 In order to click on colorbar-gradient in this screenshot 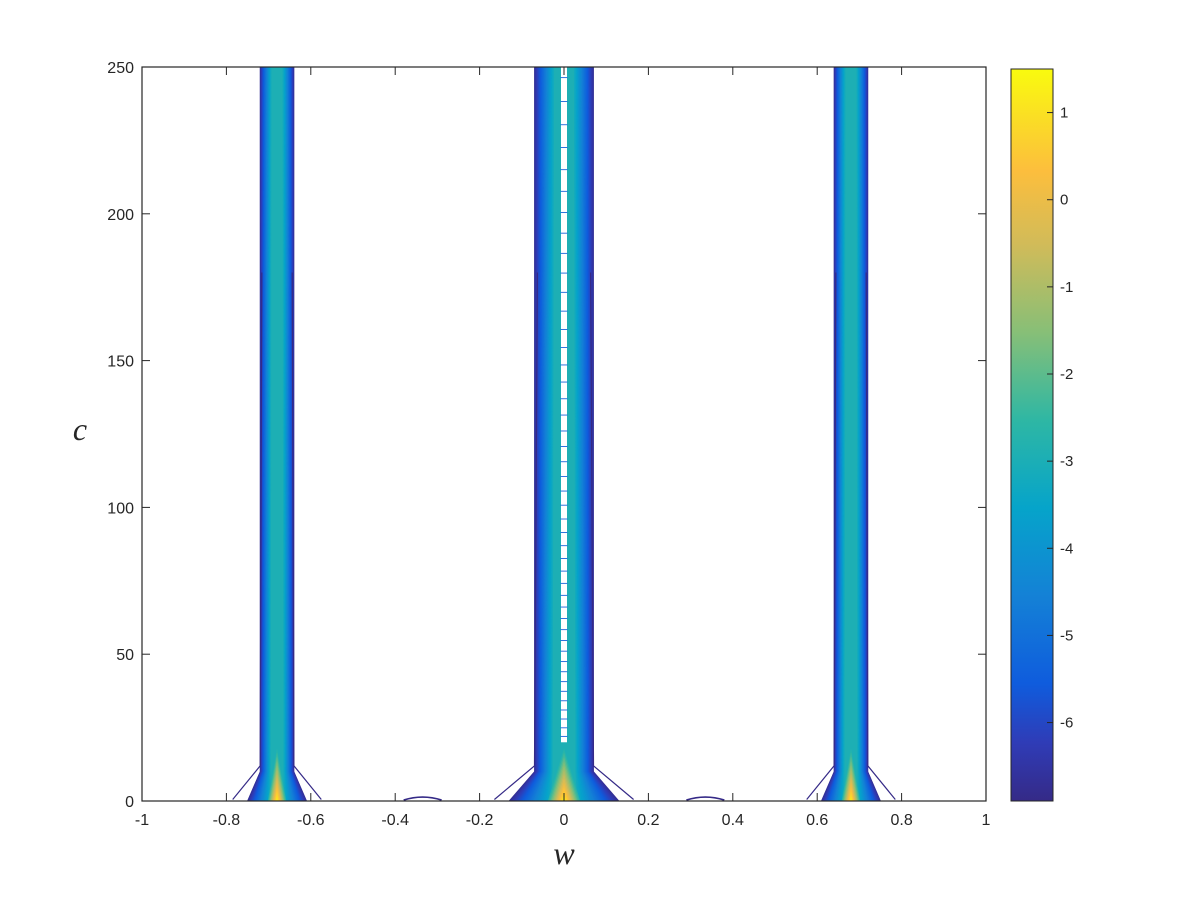, I will do `click(1032, 435)`.